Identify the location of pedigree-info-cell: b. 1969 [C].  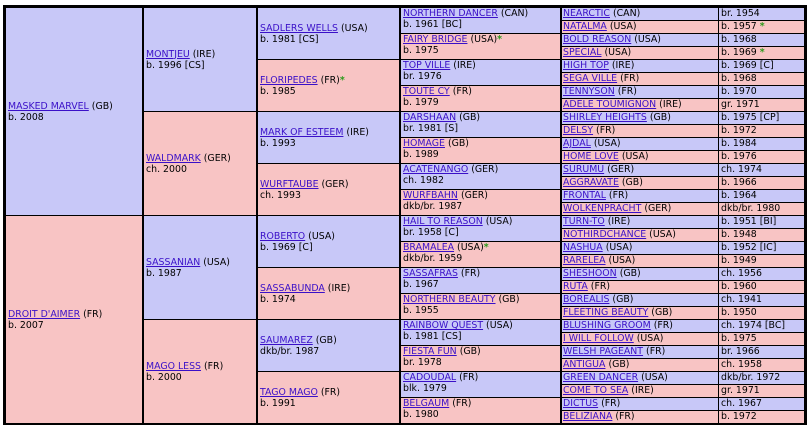
(762, 66).